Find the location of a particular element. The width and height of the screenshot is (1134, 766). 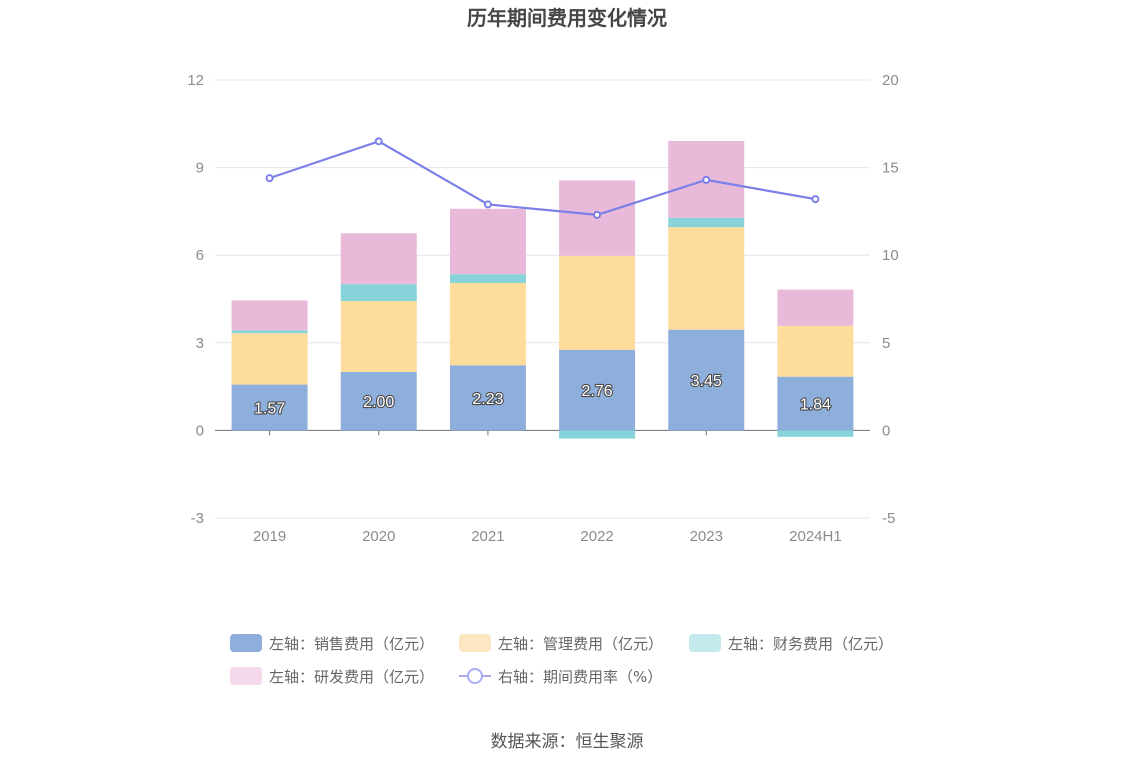

bar-value-label: 3.45 is located at coordinates (706, 381).